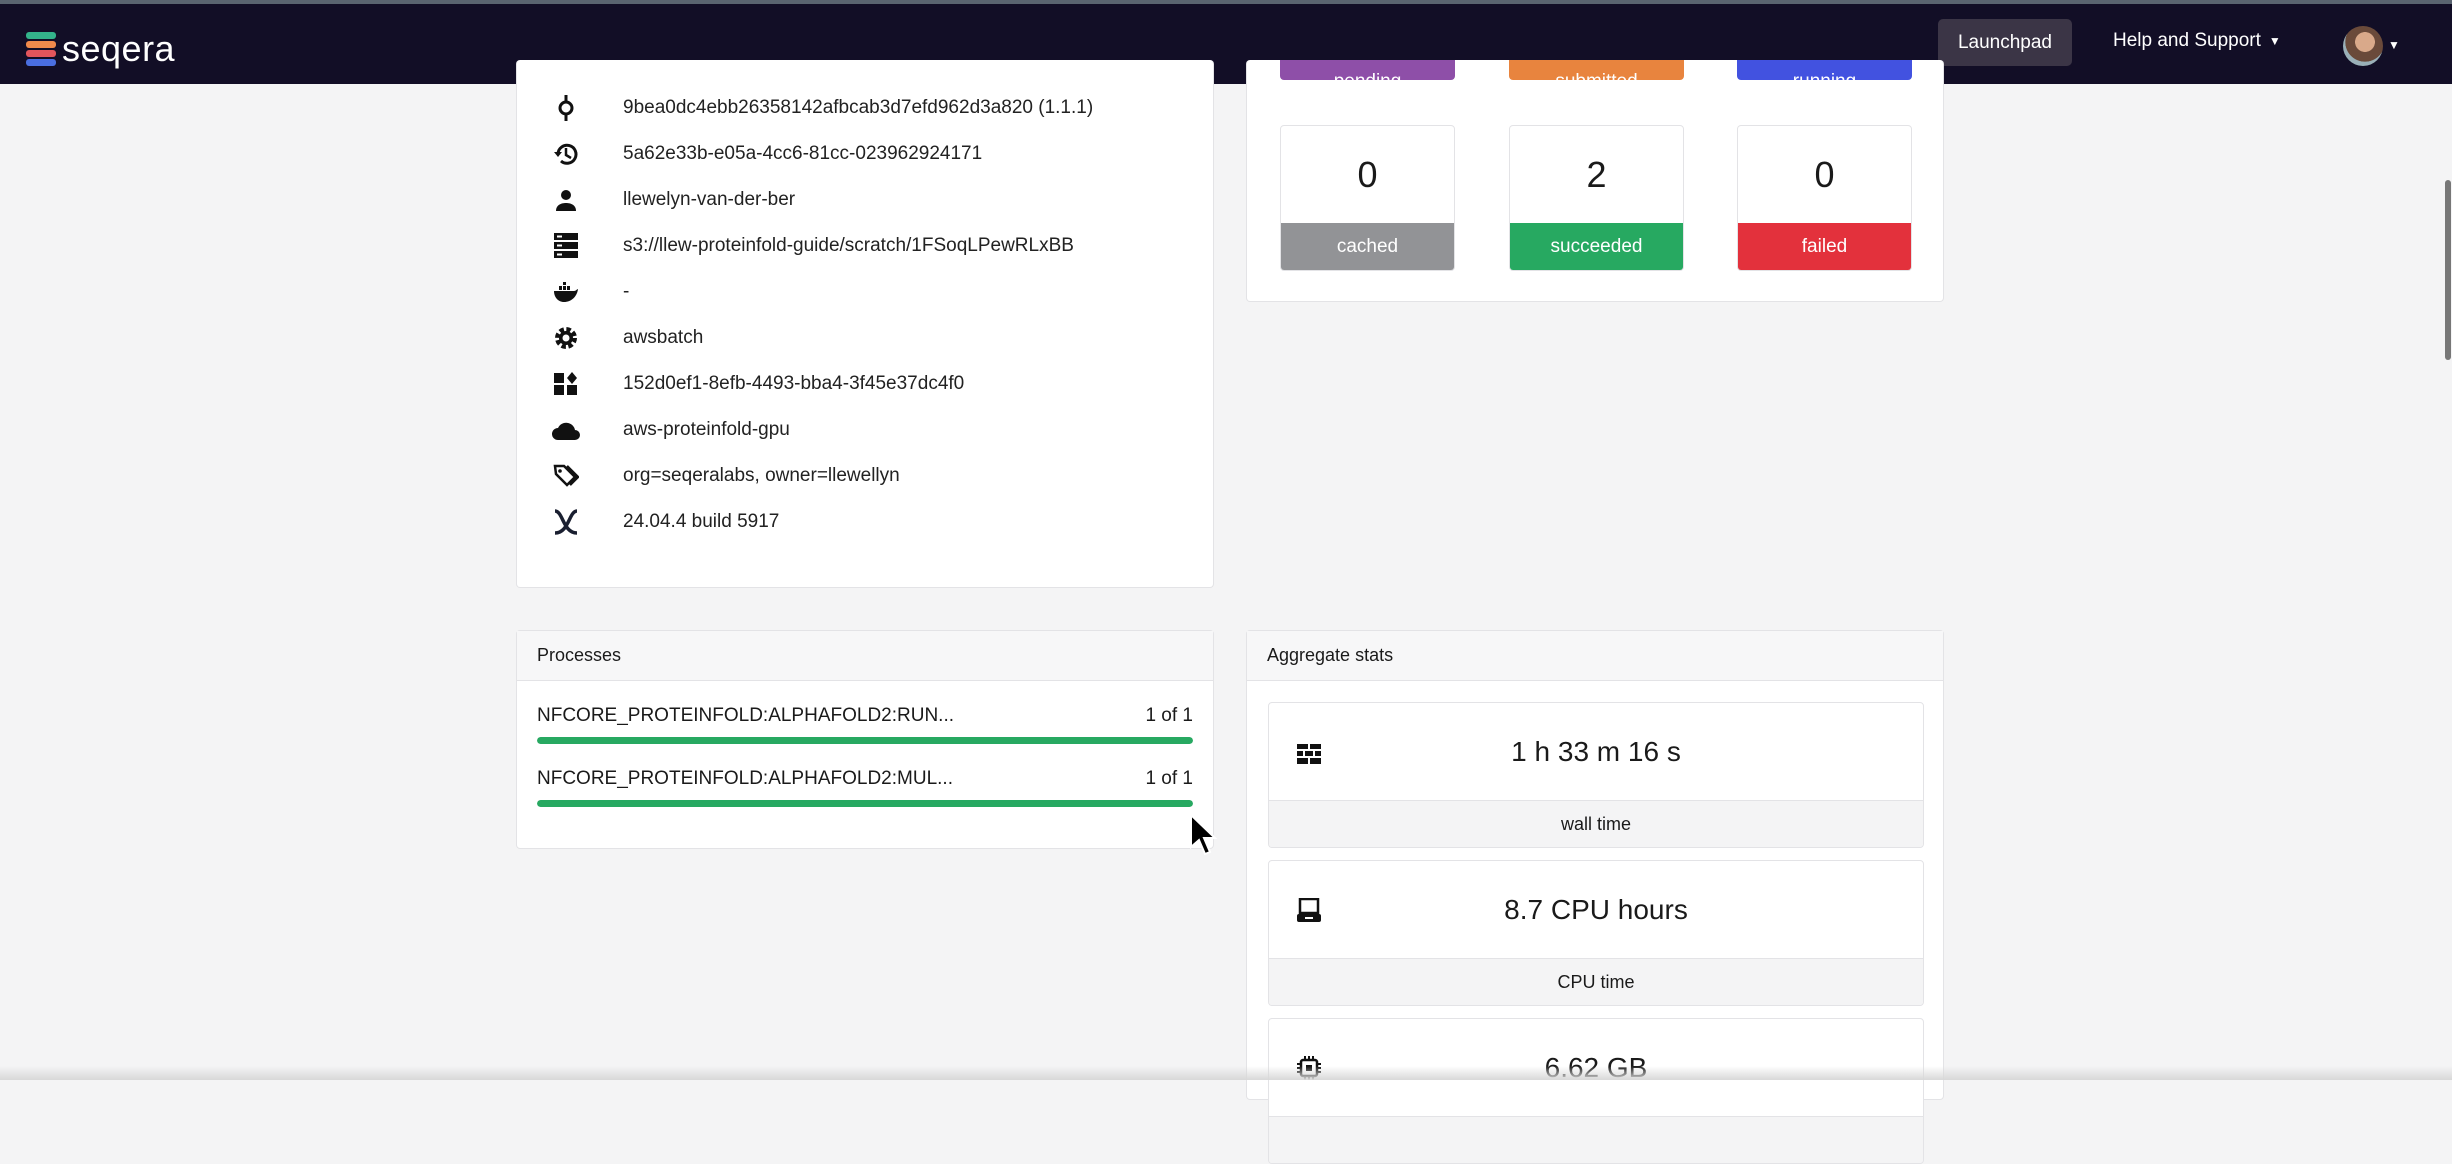 The image size is (2452, 1164). I want to click on aggregate-stats-title: Aggregate stats, so click(1595, 656).